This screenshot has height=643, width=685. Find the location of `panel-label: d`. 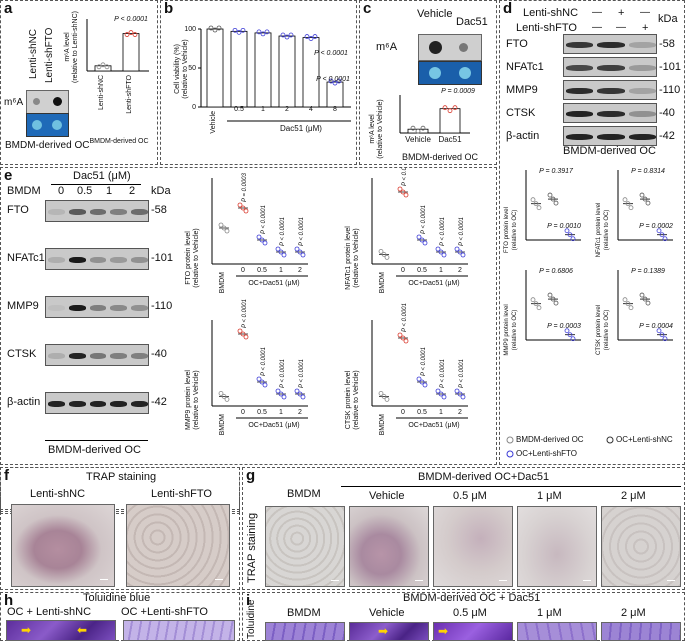

panel-label: d is located at coordinates (508, 8).